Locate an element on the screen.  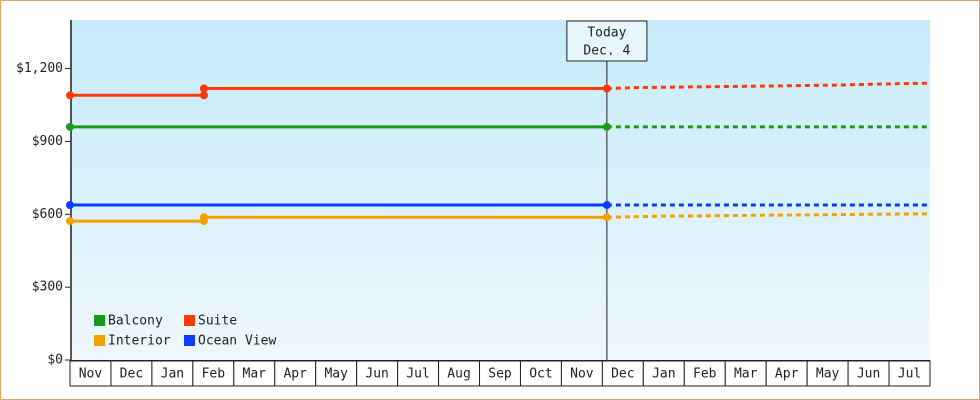
x-tick-label: Sep is located at coordinates (500, 374).